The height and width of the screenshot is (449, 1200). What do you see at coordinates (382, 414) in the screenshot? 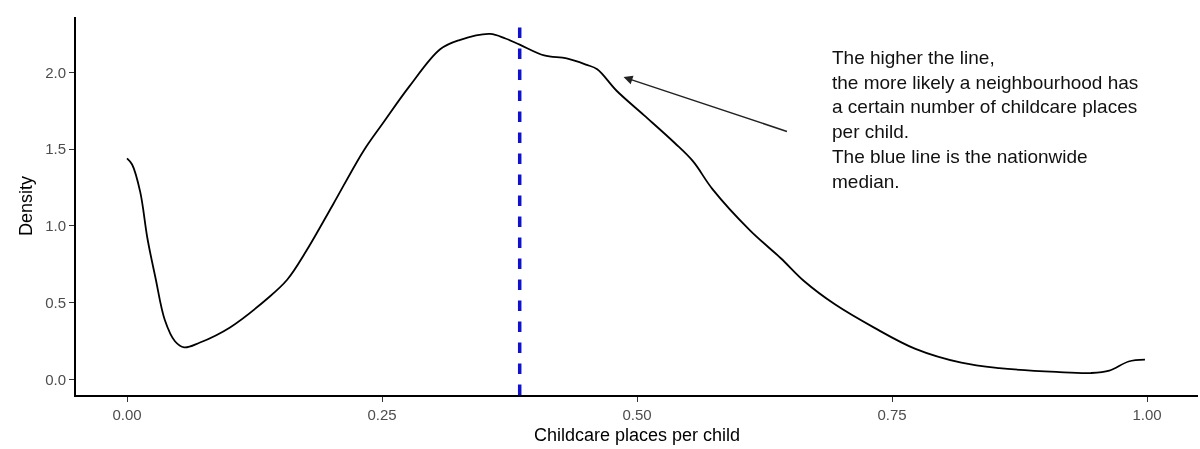
I see `x-tick-label: 0.25` at bounding box center [382, 414].